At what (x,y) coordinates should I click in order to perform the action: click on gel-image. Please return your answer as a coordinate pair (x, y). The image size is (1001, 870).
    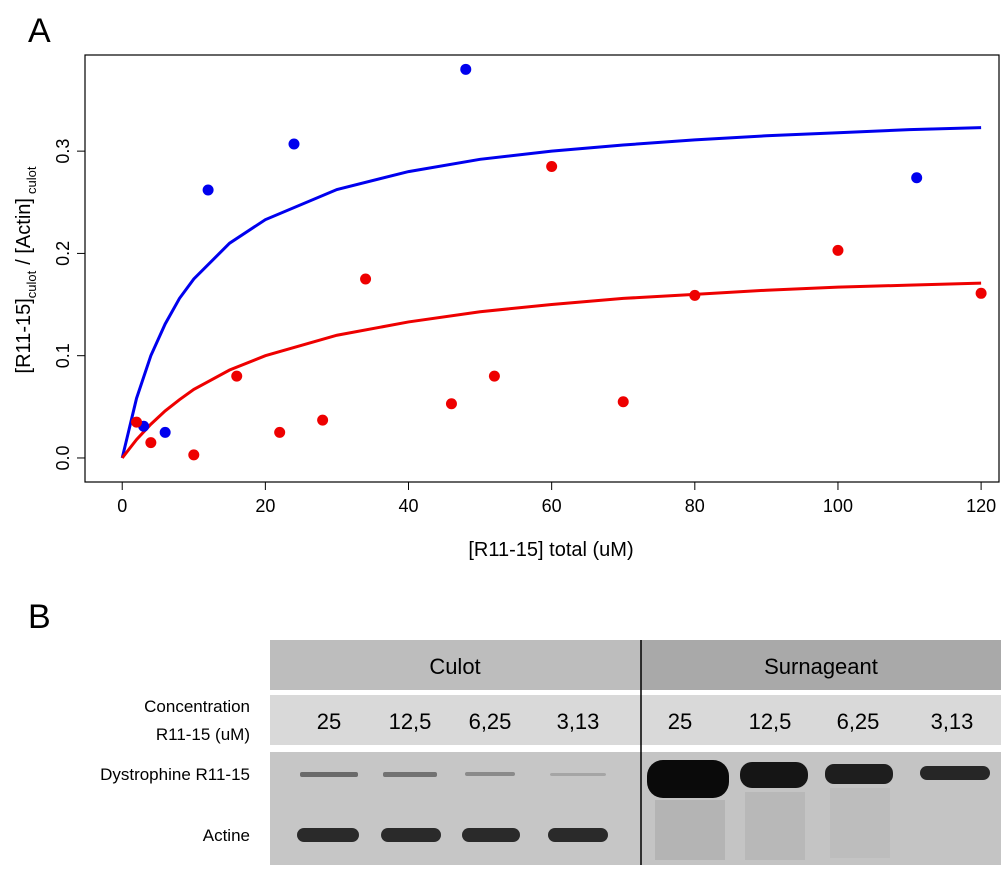
    Looking at the image, I should click on (455, 808).